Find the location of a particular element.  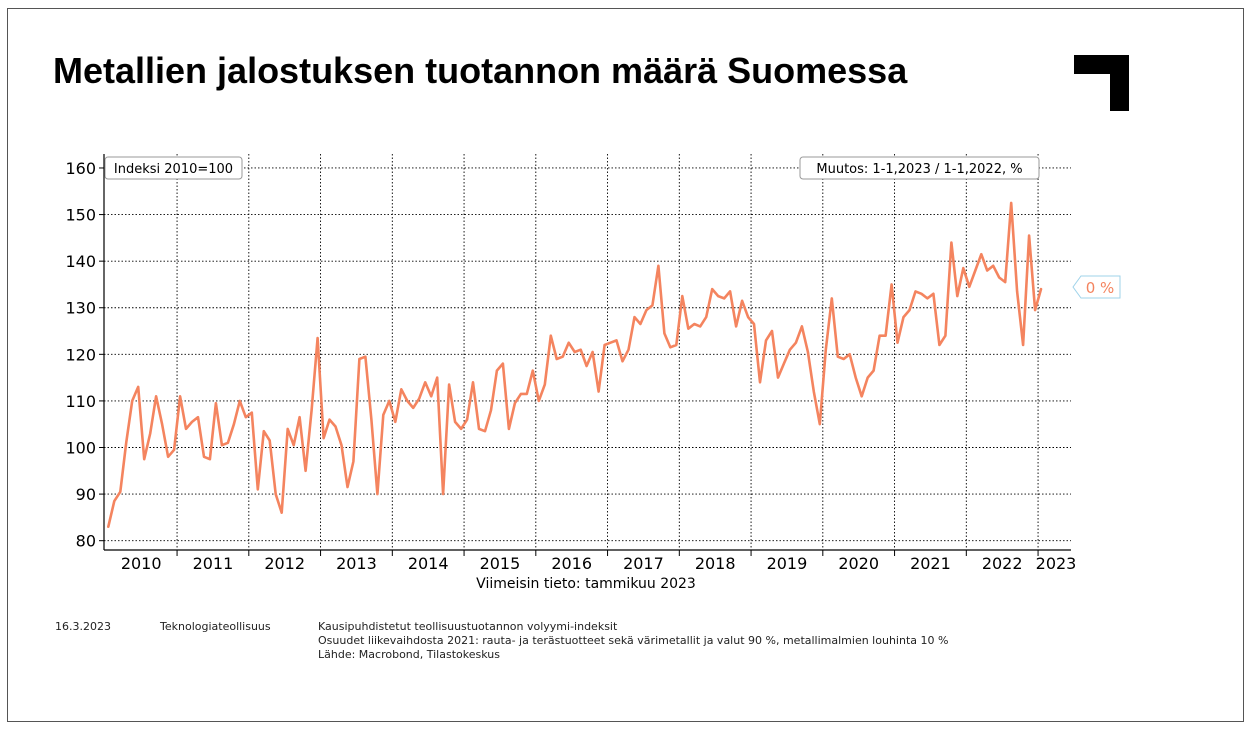

y-axis-ticks: 80 90 100 110 120 130 140 150 160 is located at coordinates (84, 355).